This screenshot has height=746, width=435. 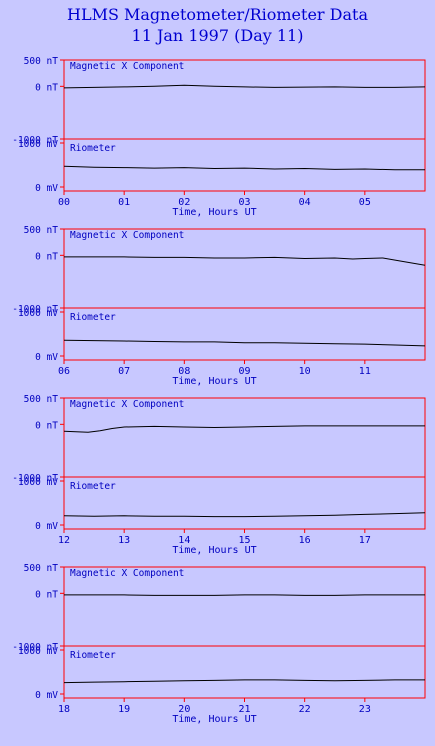 I want to click on x-tick-label: 12, so click(x=64, y=540).